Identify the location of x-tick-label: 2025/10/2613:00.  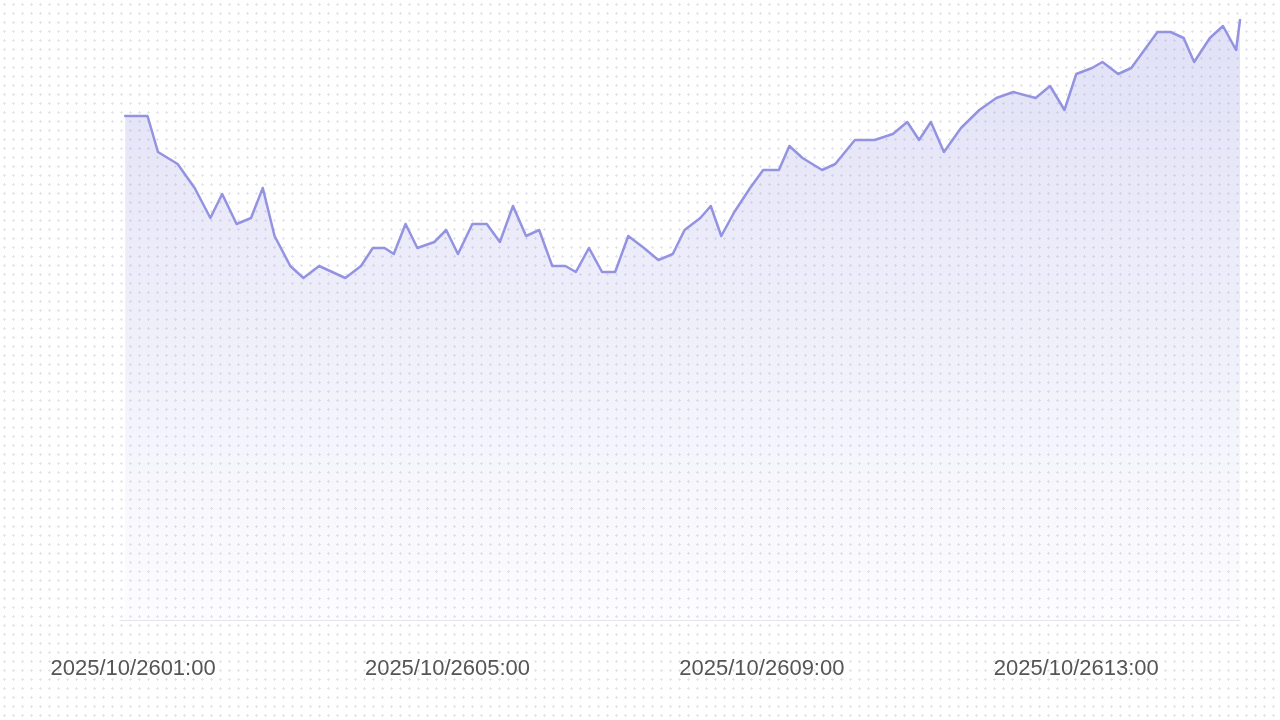
(1076, 667).